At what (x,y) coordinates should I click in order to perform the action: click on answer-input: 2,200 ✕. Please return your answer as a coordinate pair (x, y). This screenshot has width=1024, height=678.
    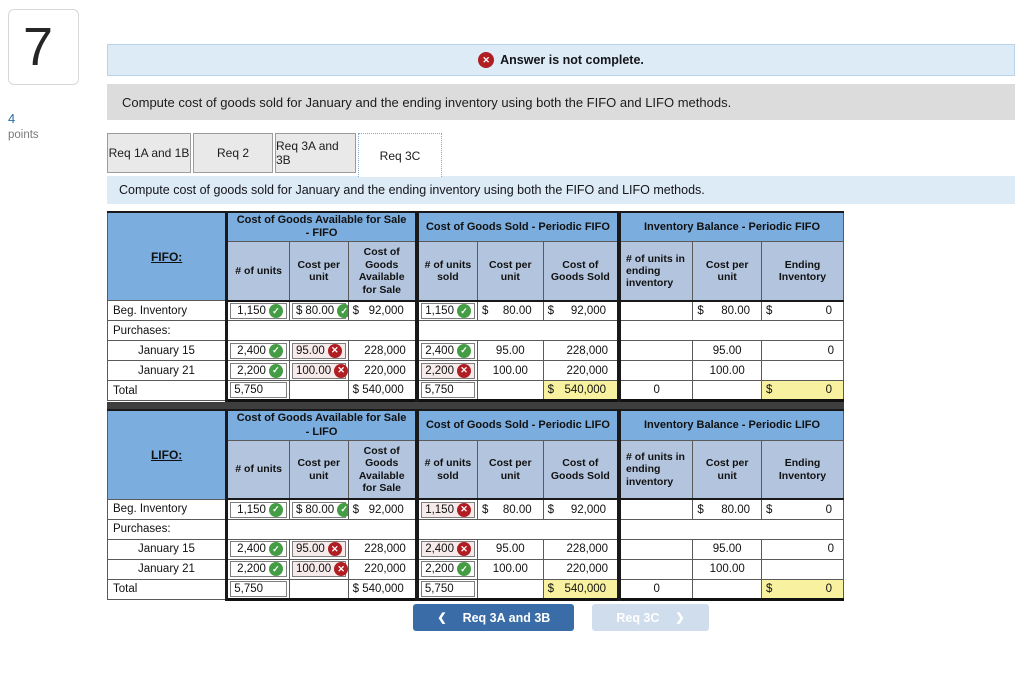
    Looking at the image, I should click on (447, 370).